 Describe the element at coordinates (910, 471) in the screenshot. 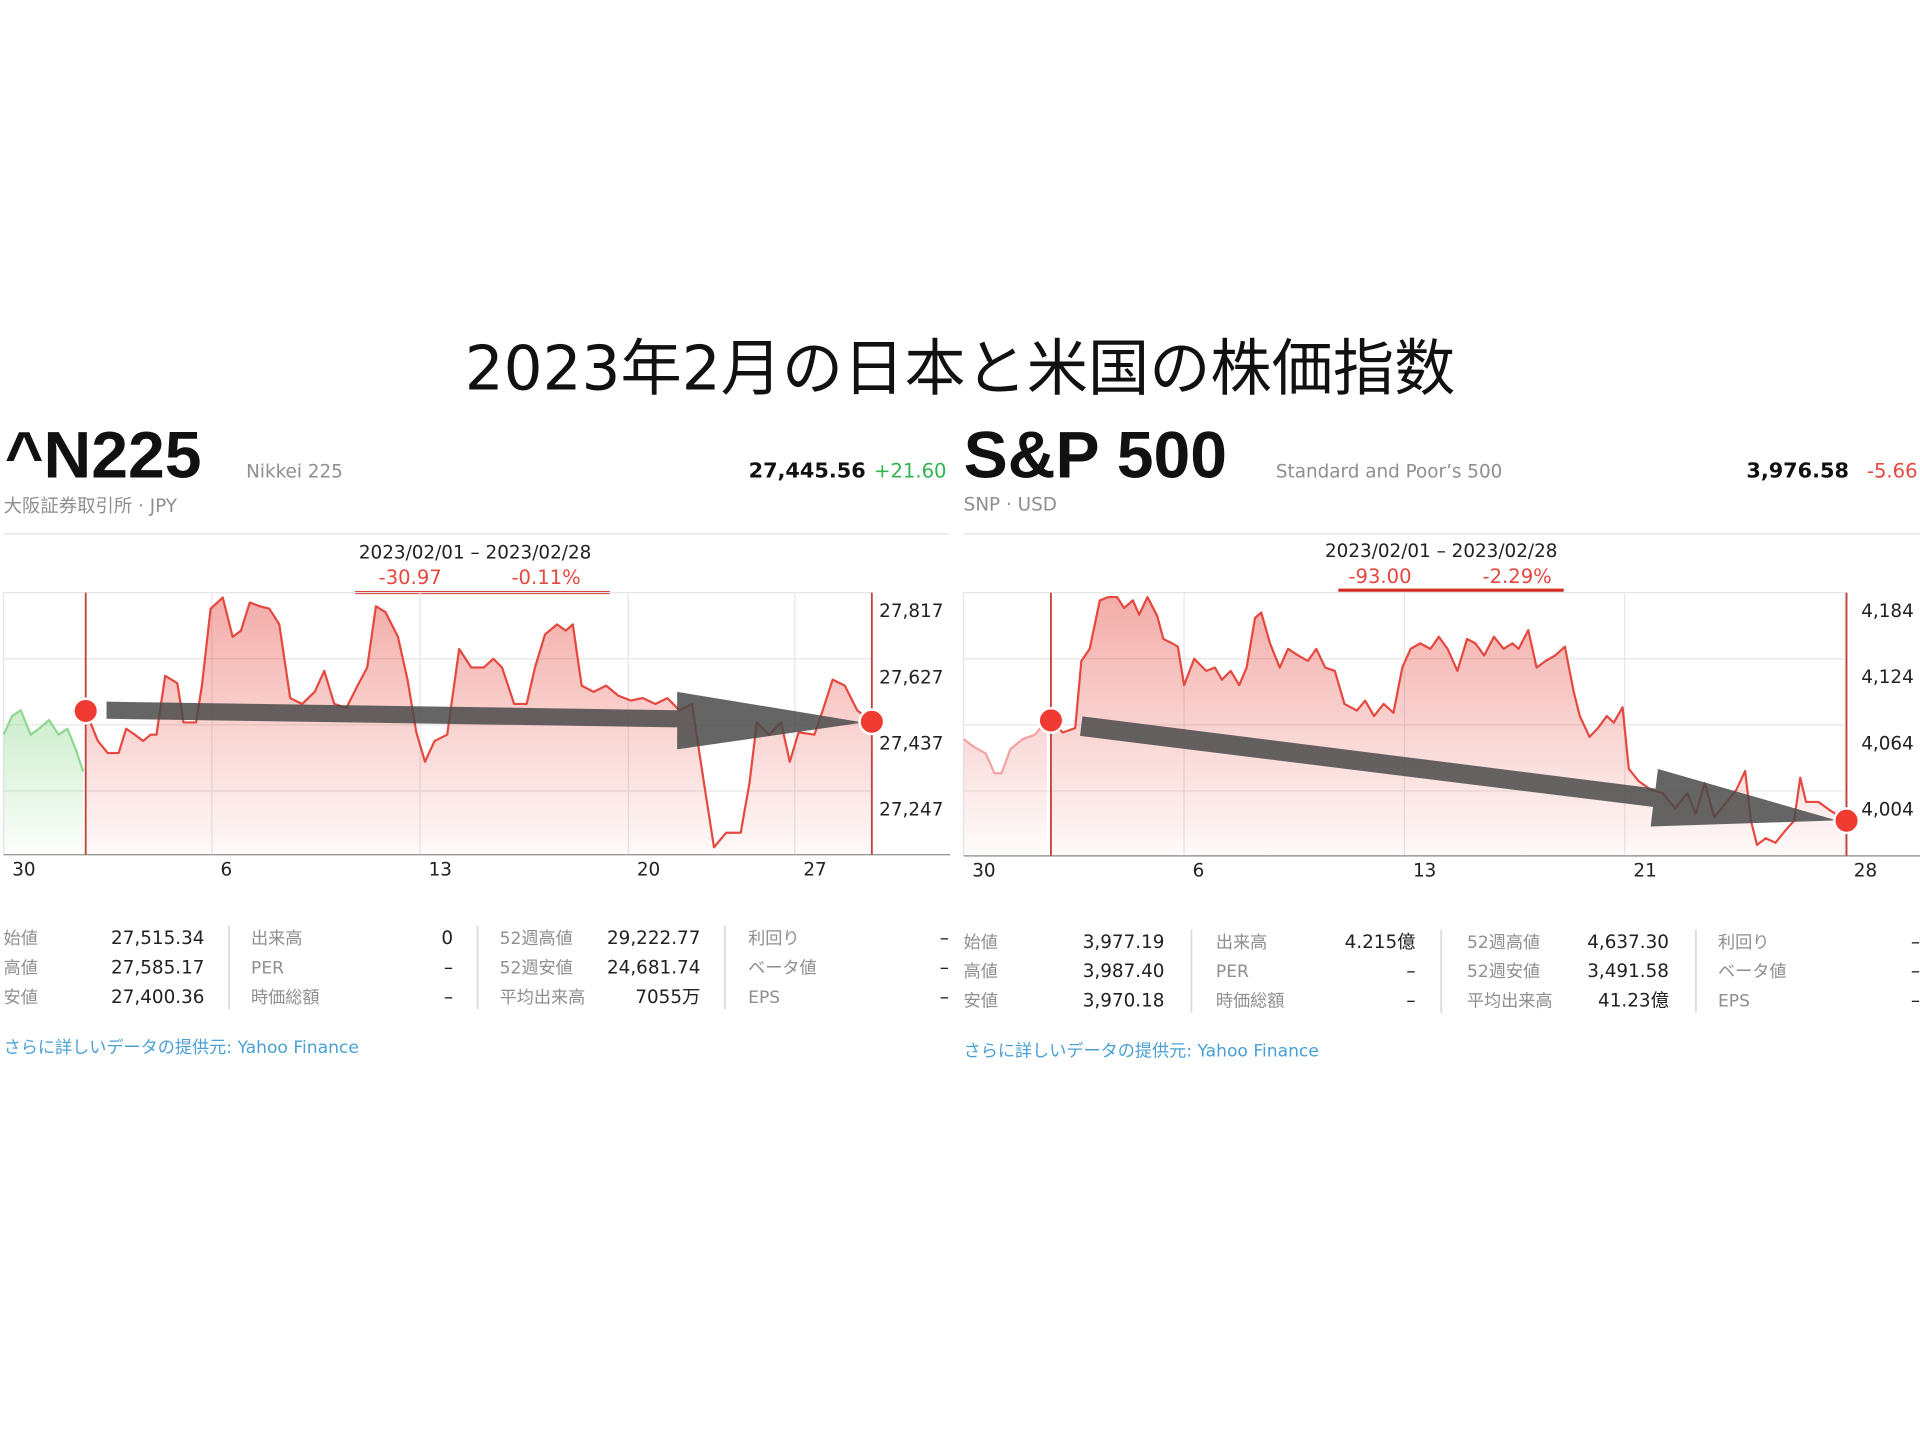

I see `change: +21.60` at that location.